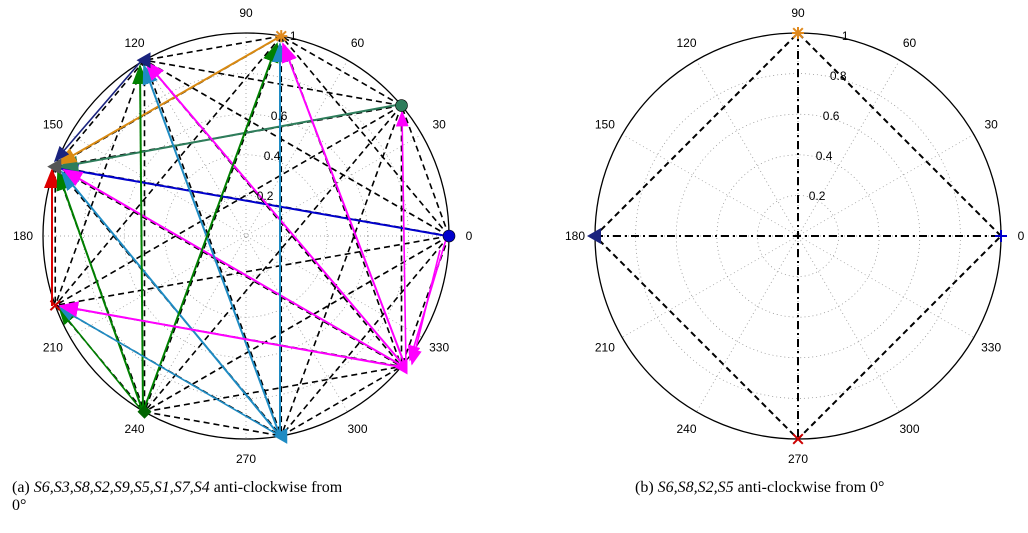 The height and width of the screenshot is (533, 1028). I want to click on arrow-s8-s6, so click(169, 372).